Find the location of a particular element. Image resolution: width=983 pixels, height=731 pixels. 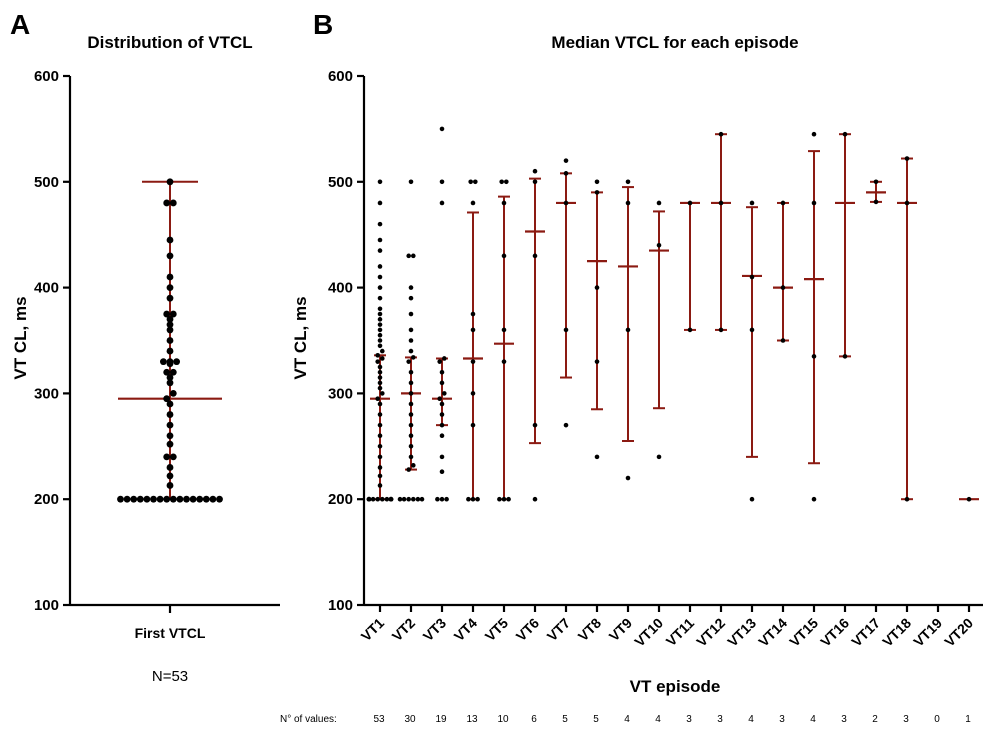

panel-b-x-tick-label-vt4: VT4 is located at coordinates (466, 630).